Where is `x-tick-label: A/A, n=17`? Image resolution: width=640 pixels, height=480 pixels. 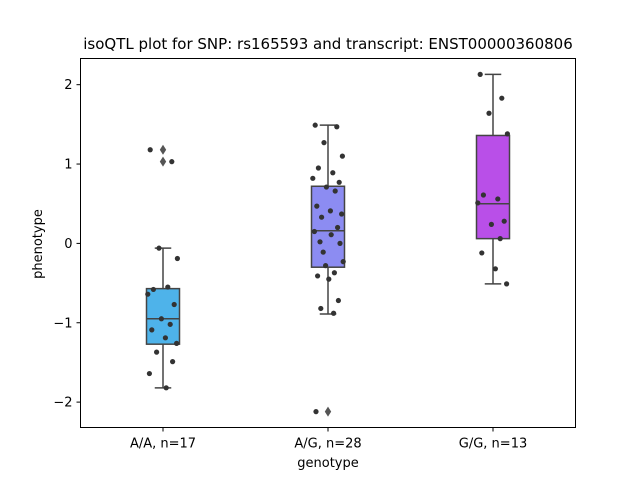 x-tick-label: A/A, n=17 is located at coordinates (163, 444).